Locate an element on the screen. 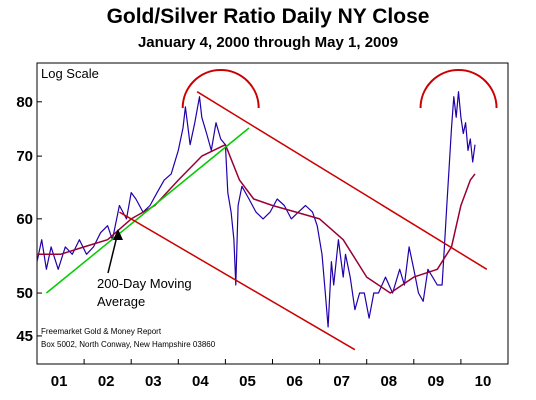 The width and height of the screenshot is (536, 400). chart-title: Gold/Silver Ratio Daily NY Close is located at coordinates (268, 16).